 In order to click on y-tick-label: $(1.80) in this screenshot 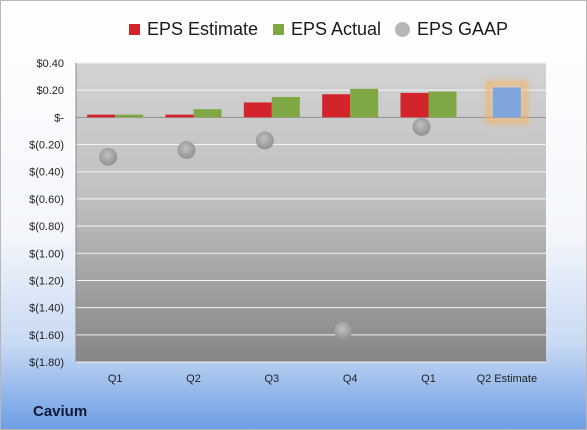, I will do `click(46, 363)`.